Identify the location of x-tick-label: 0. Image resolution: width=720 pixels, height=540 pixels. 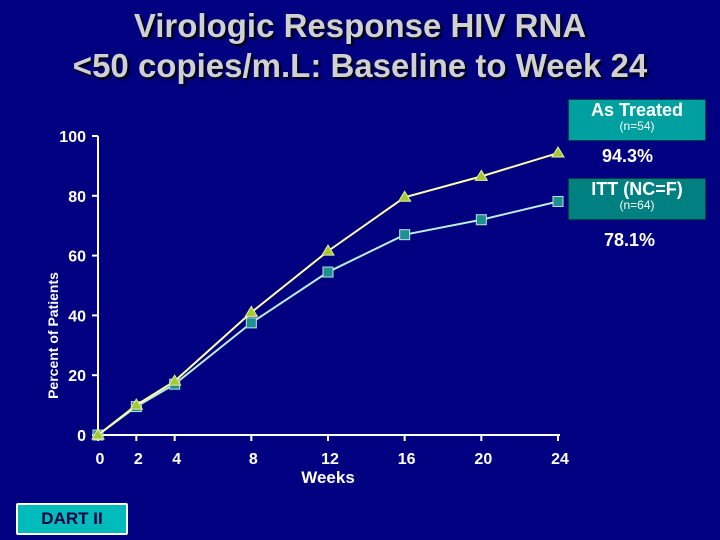
(100, 459).